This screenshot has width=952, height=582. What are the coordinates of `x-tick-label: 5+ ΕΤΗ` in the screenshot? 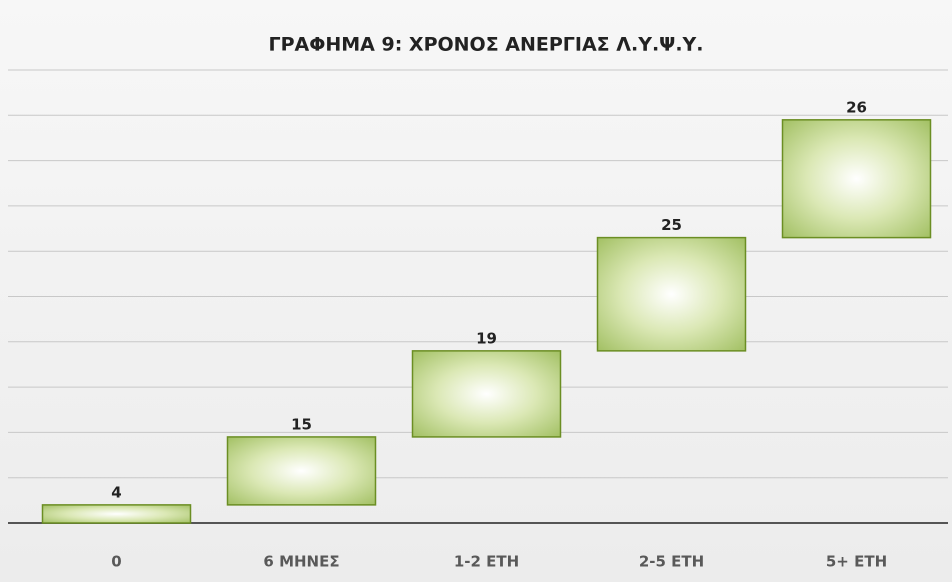 It's located at (856, 562).